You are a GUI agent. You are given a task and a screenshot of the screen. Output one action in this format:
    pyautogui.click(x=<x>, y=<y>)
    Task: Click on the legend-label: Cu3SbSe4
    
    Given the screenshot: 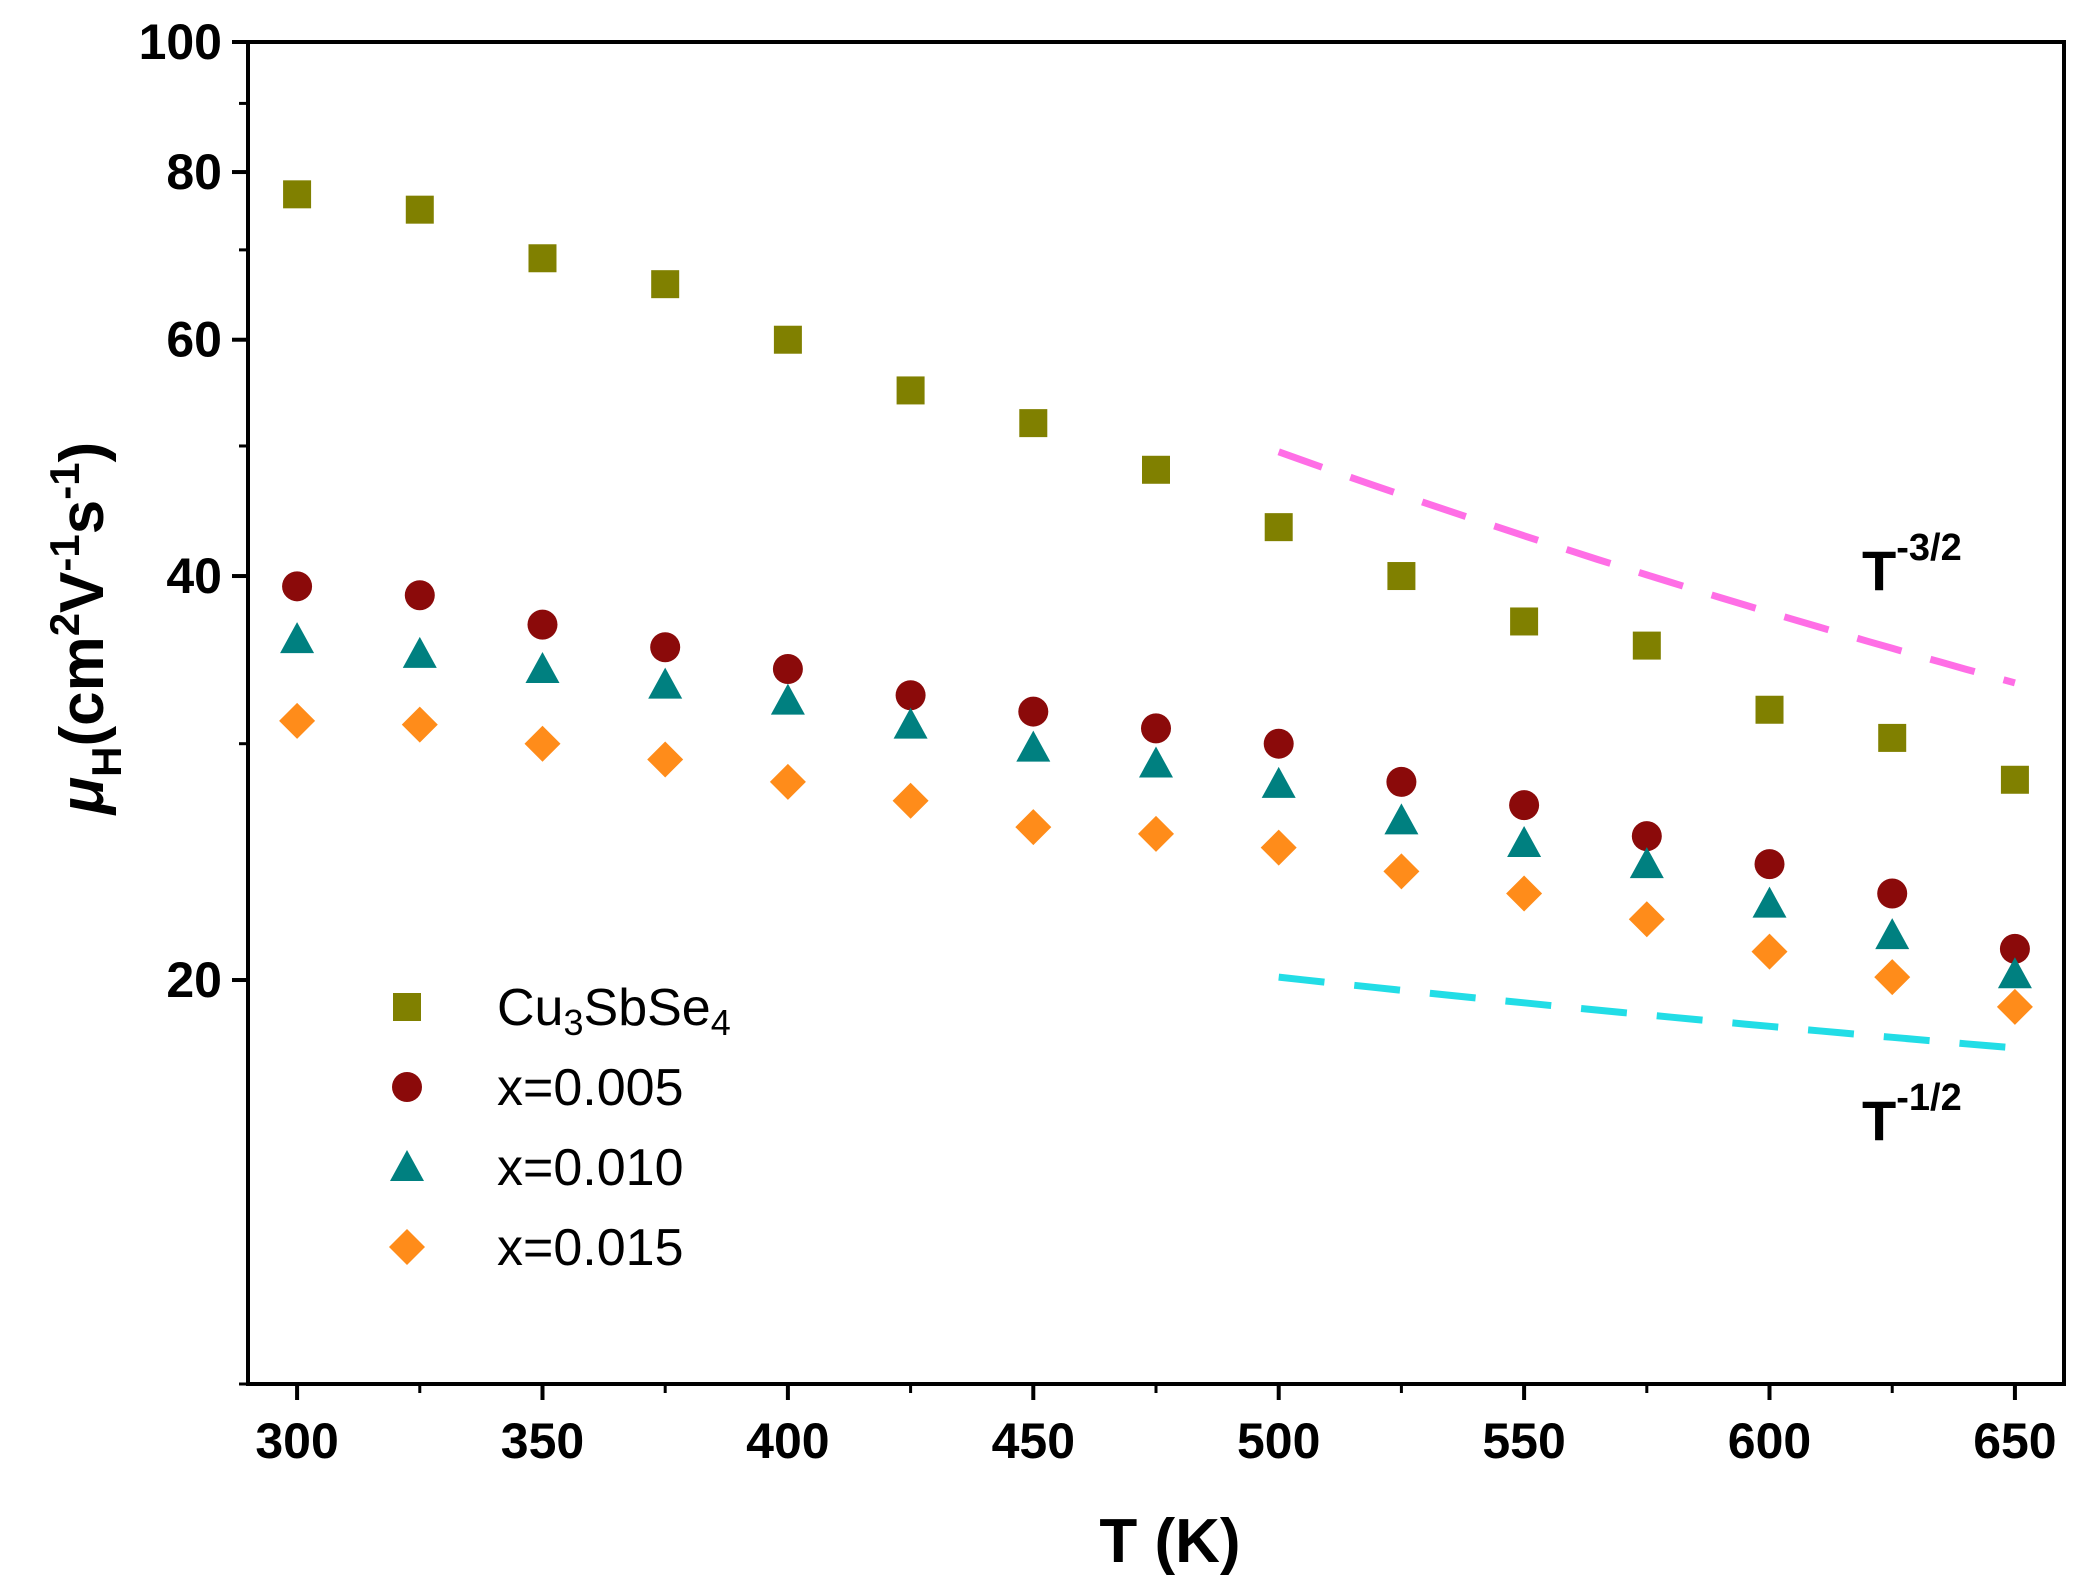 What is the action you would take?
    pyautogui.click(x=614, y=1011)
    